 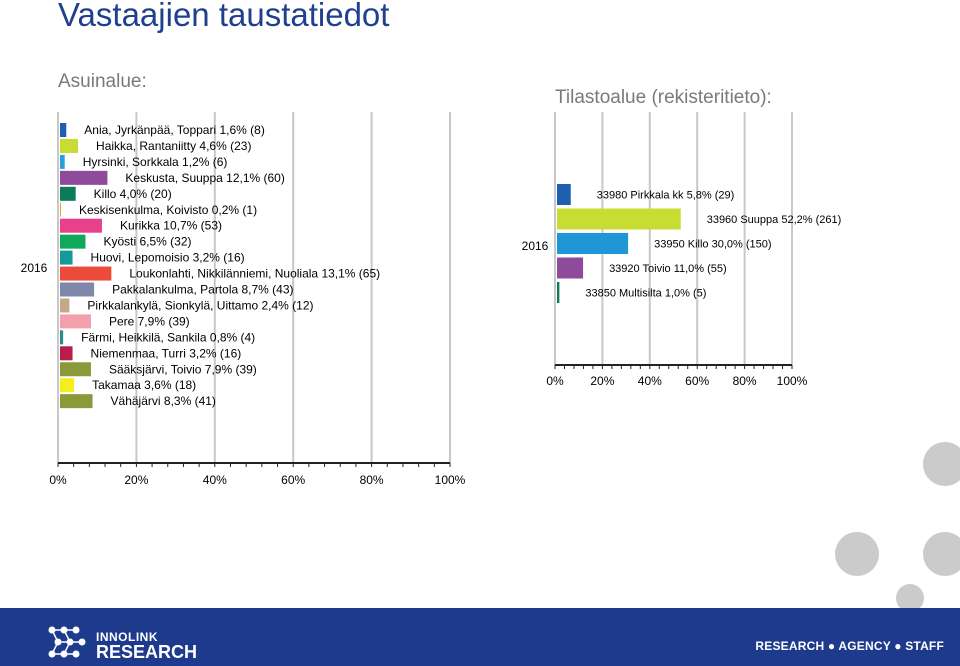 What do you see at coordinates (133, 194) in the screenshot?
I see `data-label: Killo 4,0% (20)` at bounding box center [133, 194].